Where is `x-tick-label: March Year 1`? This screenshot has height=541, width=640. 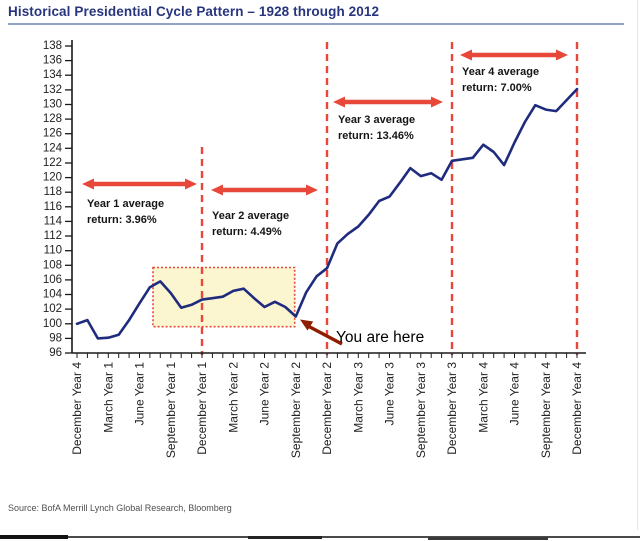
x-tick-label: March Year 1 is located at coordinates (108, 397).